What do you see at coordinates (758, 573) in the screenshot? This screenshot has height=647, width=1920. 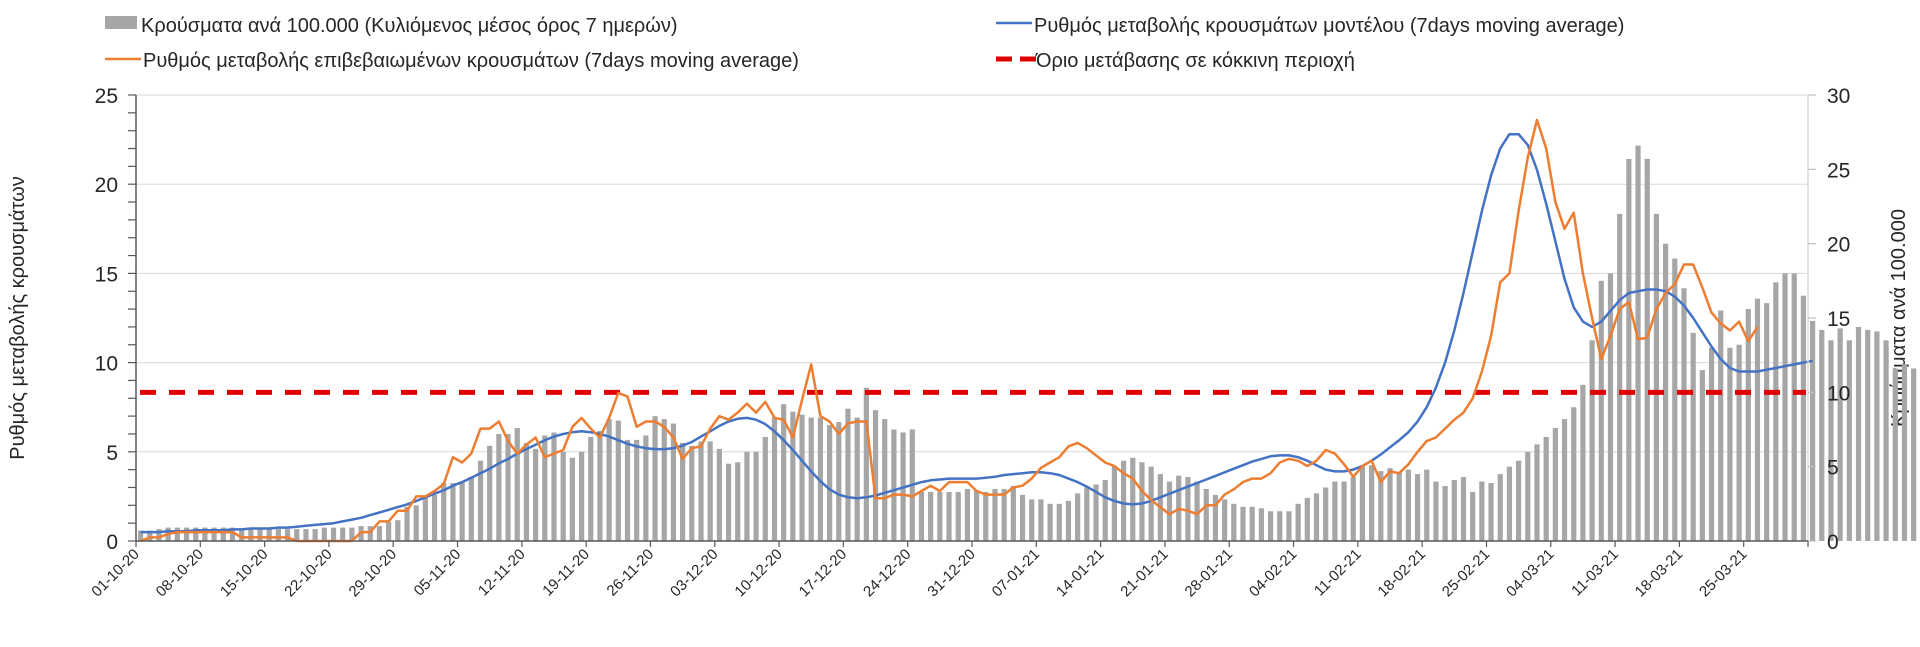 I see `x-axis-tick-label: 10-12-20` at bounding box center [758, 573].